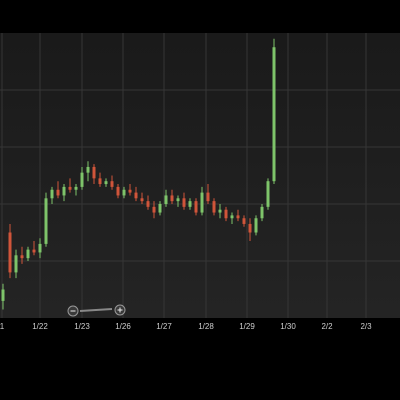 This screenshot has height=400, width=400. Describe the element at coordinates (288, 326) in the screenshot. I see `x-tick-label: 1/30` at that location.